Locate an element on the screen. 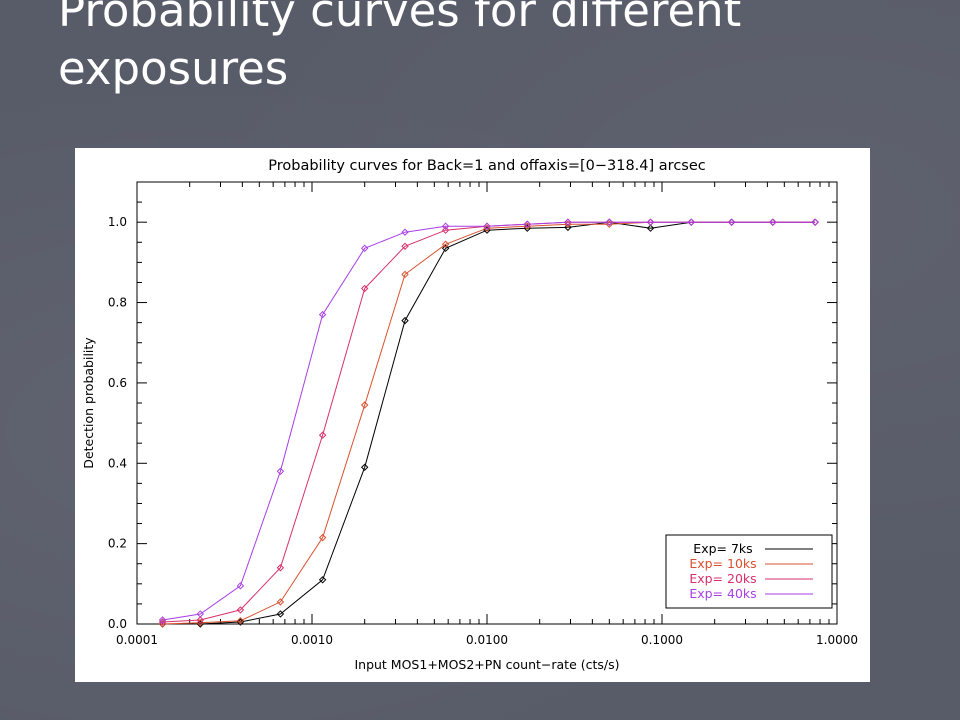  y-tick-label: 0.2 is located at coordinates (117, 544).